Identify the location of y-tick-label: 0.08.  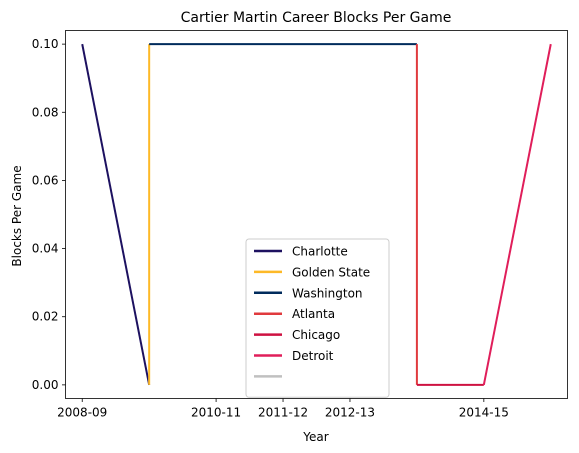
(45, 112).